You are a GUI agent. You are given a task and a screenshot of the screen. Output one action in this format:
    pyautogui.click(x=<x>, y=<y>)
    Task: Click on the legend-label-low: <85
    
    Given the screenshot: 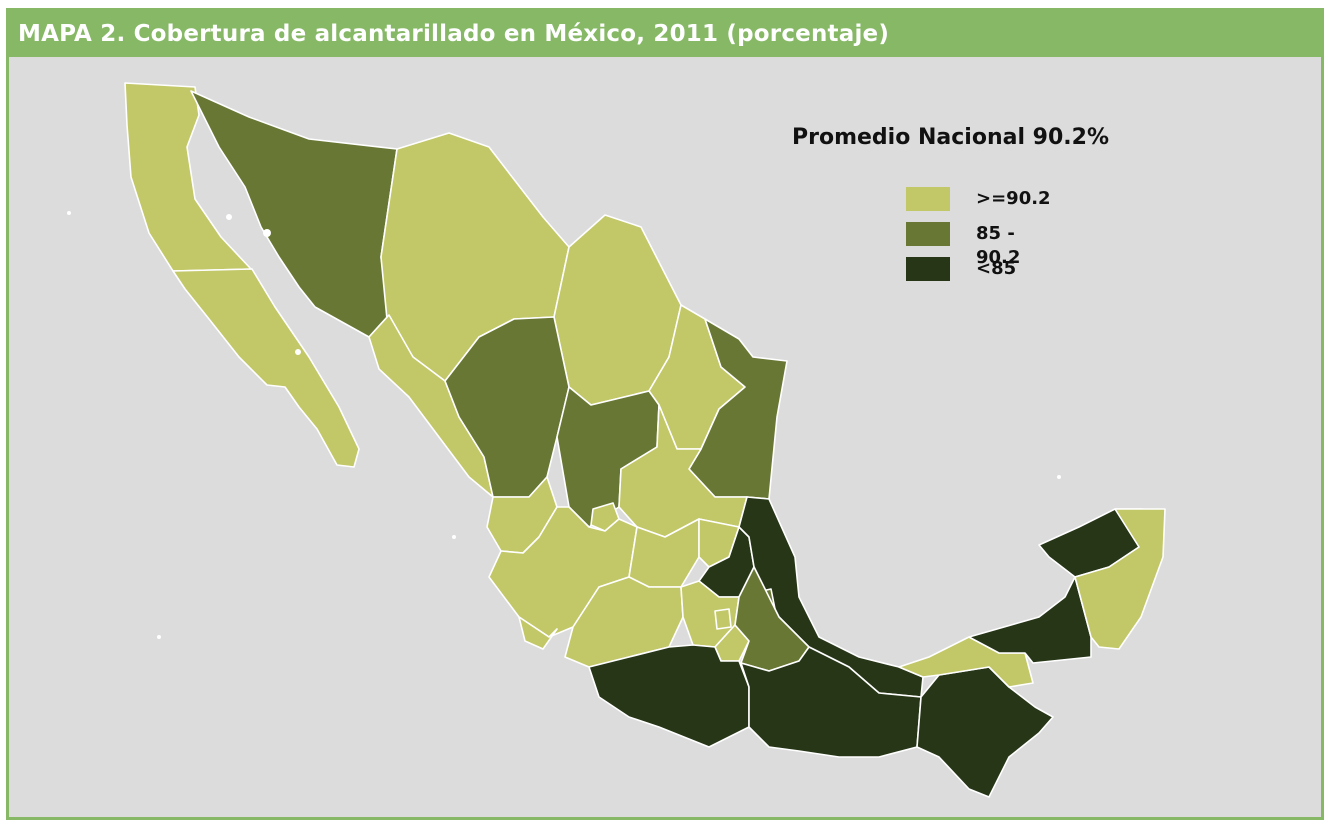 What is the action you would take?
    pyautogui.click(x=996, y=268)
    